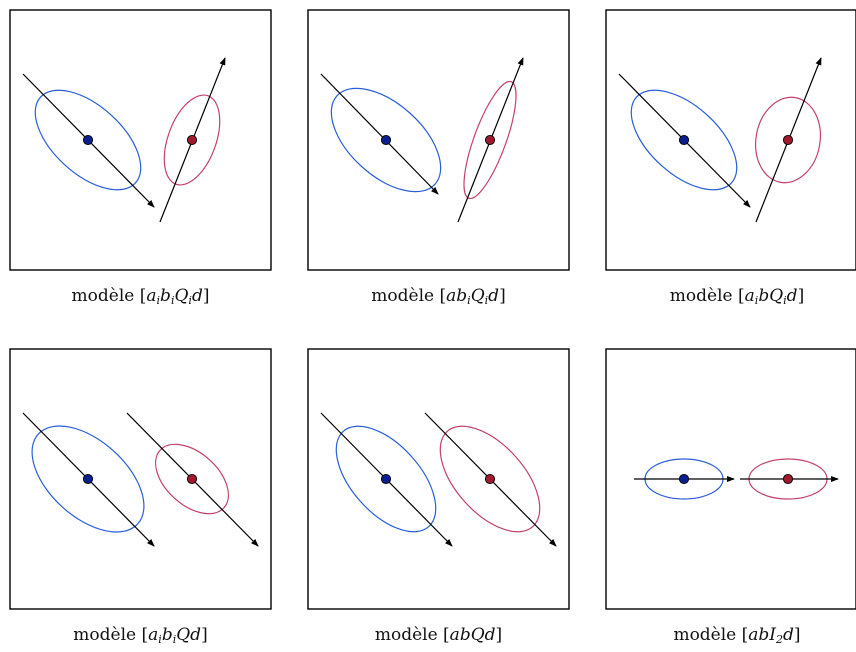 This screenshot has width=856, height=652. Describe the element at coordinates (140, 635) in the screenshot. I see `panel-4-caption: modèle [aibiQd]` at that location.